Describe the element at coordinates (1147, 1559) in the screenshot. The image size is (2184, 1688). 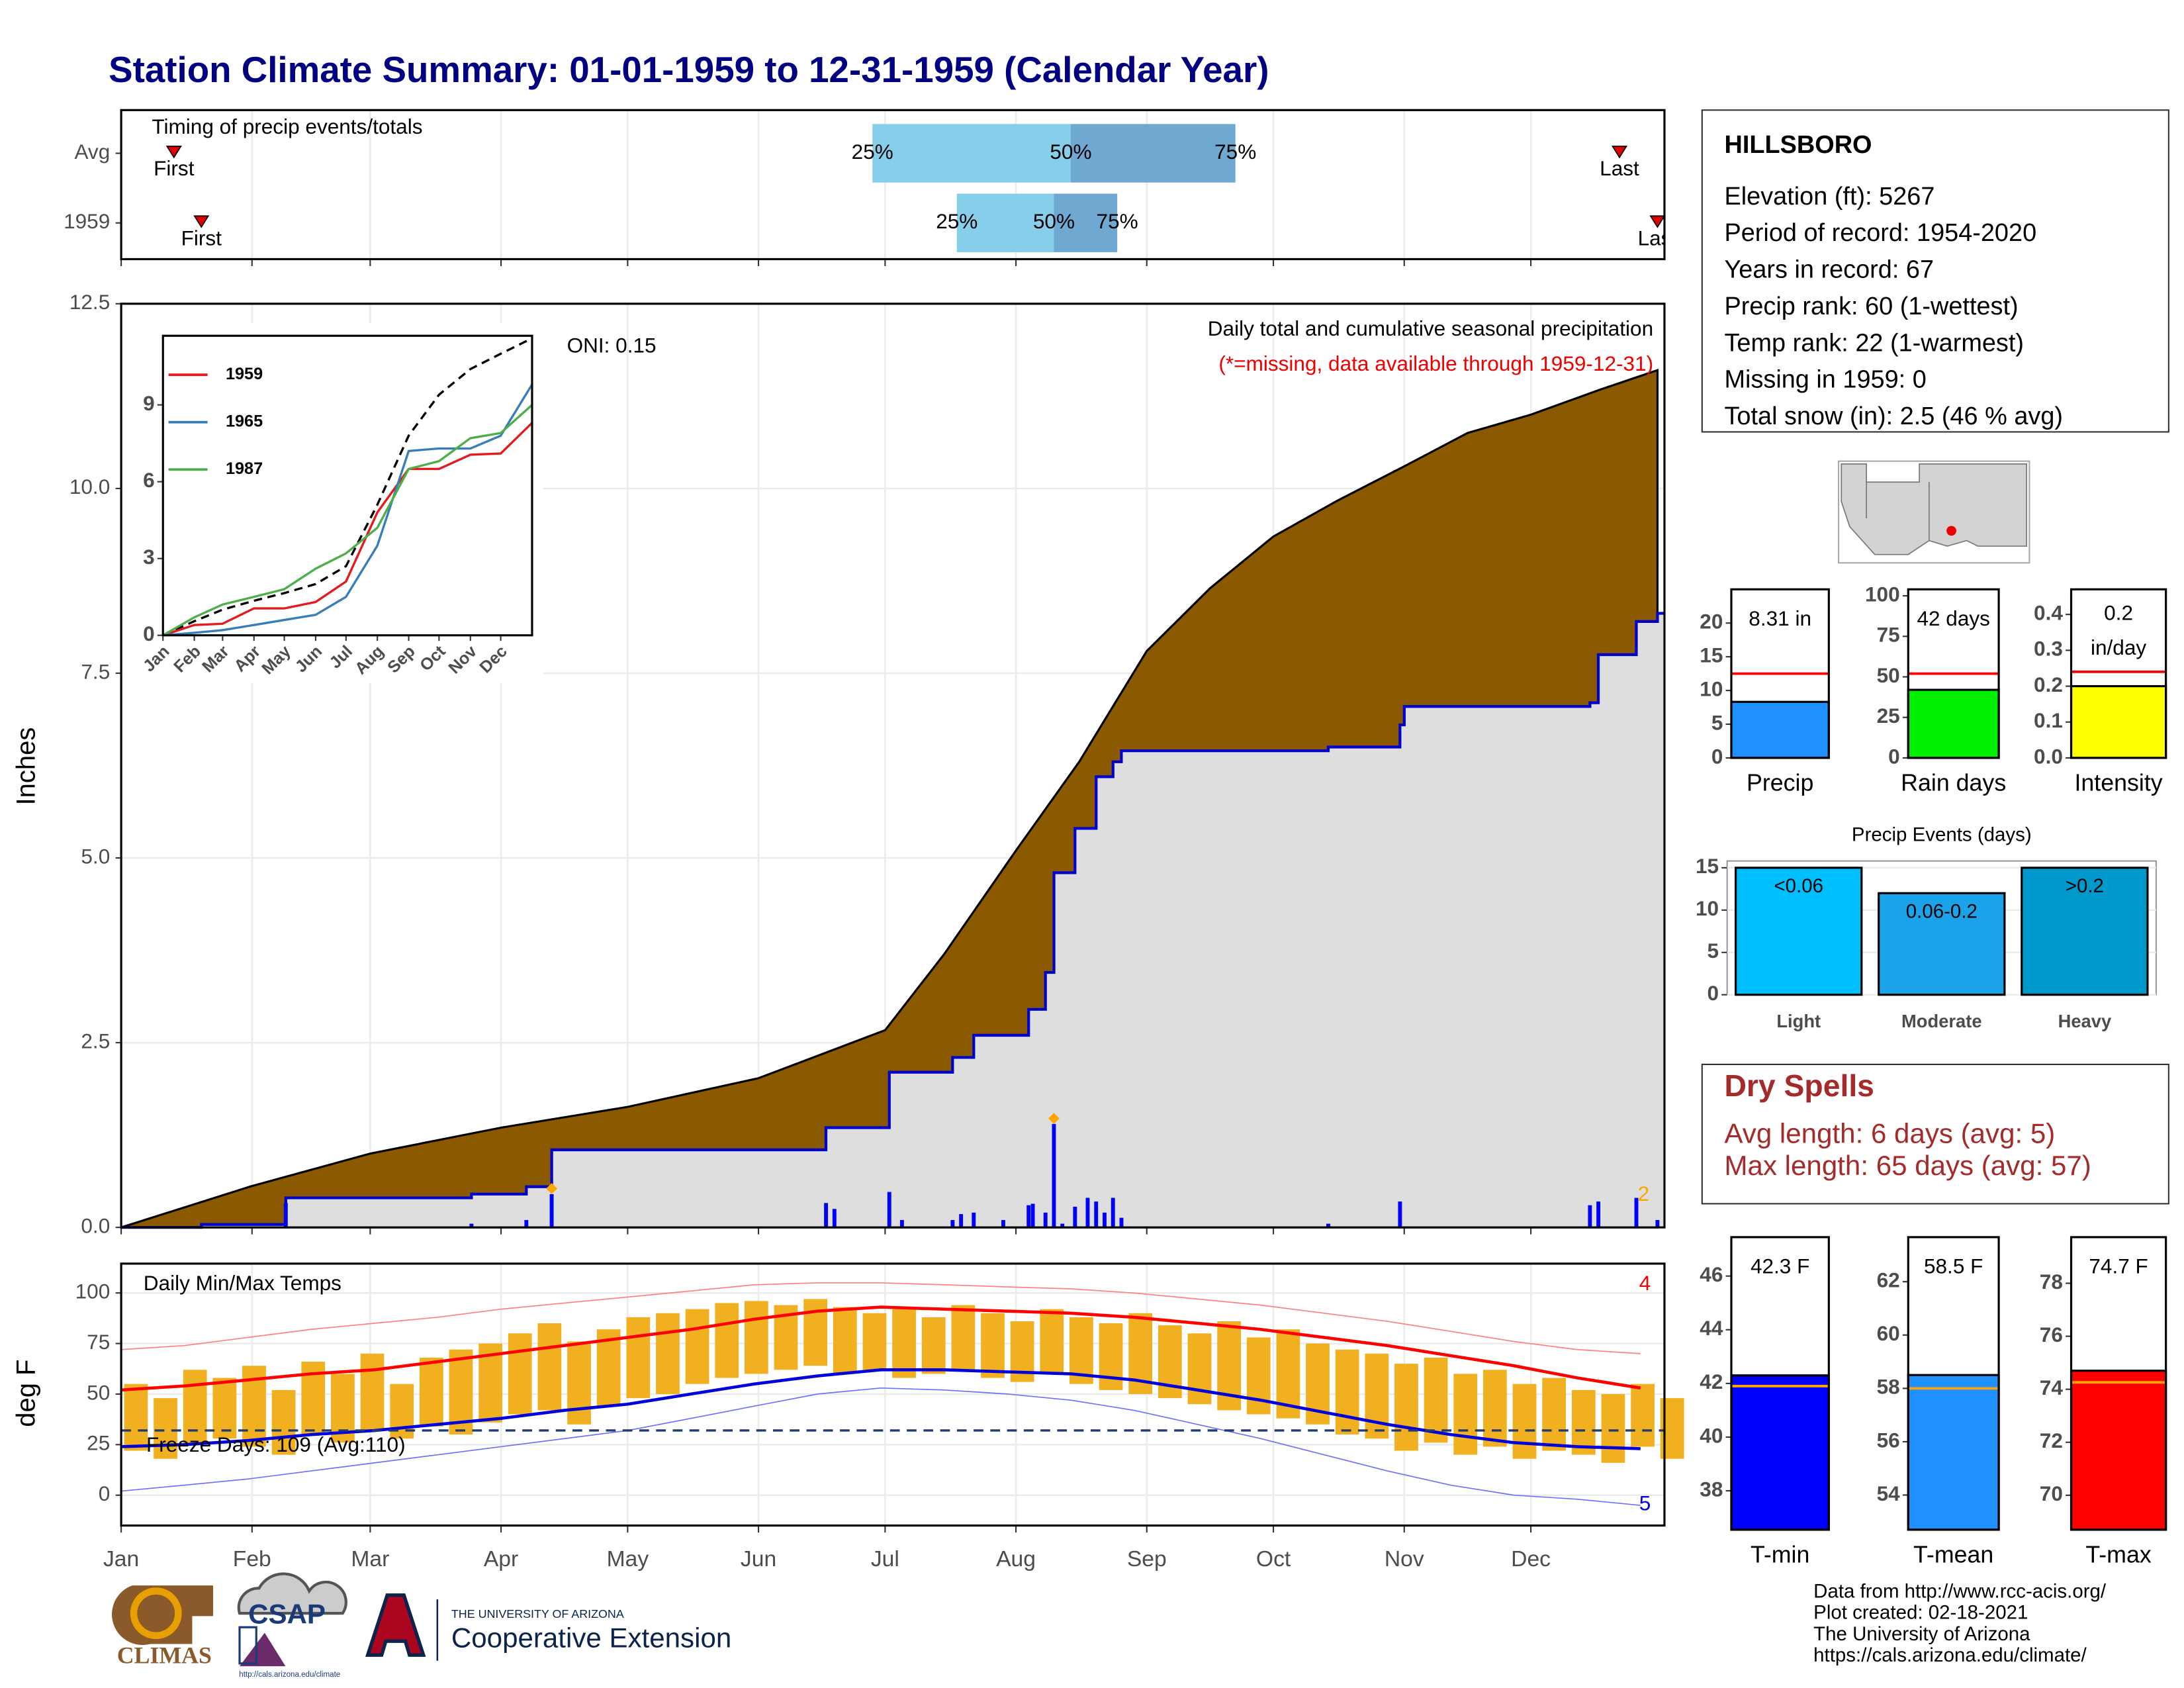
I see `x-tick-label: Sep` at that location.